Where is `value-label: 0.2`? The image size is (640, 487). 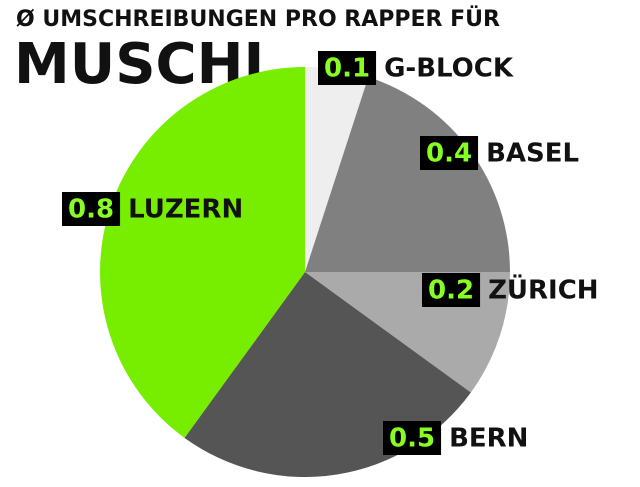
value-label: 0.2 is located at coordinates (451, 291).